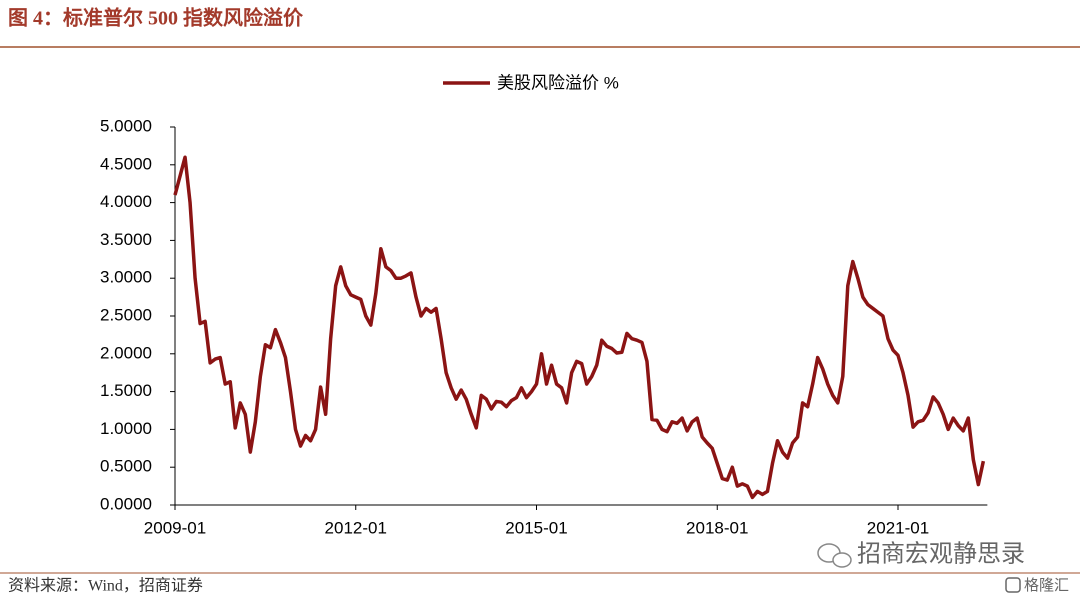 This screenshot has height=603, width=1080. I want to click on y-tick-label: 3.5000, so click(126, 239).